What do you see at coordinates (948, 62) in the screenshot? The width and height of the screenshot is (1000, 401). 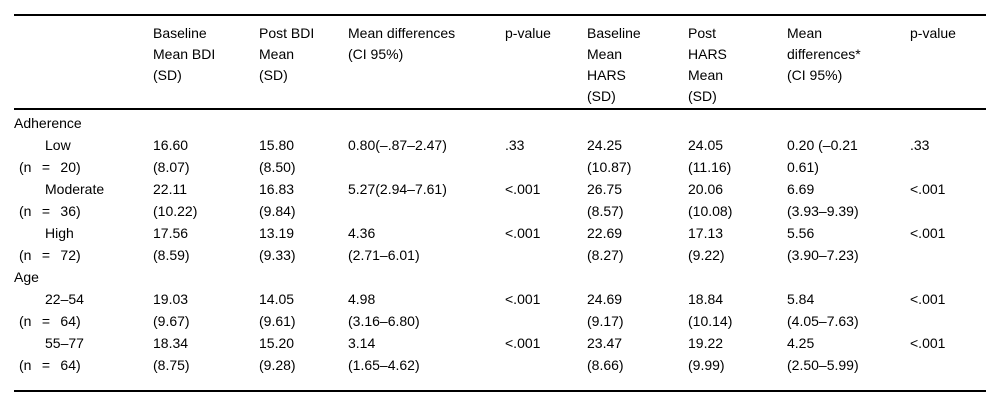 I see `column-header-8: p-value` at bounding box center [948, 62].